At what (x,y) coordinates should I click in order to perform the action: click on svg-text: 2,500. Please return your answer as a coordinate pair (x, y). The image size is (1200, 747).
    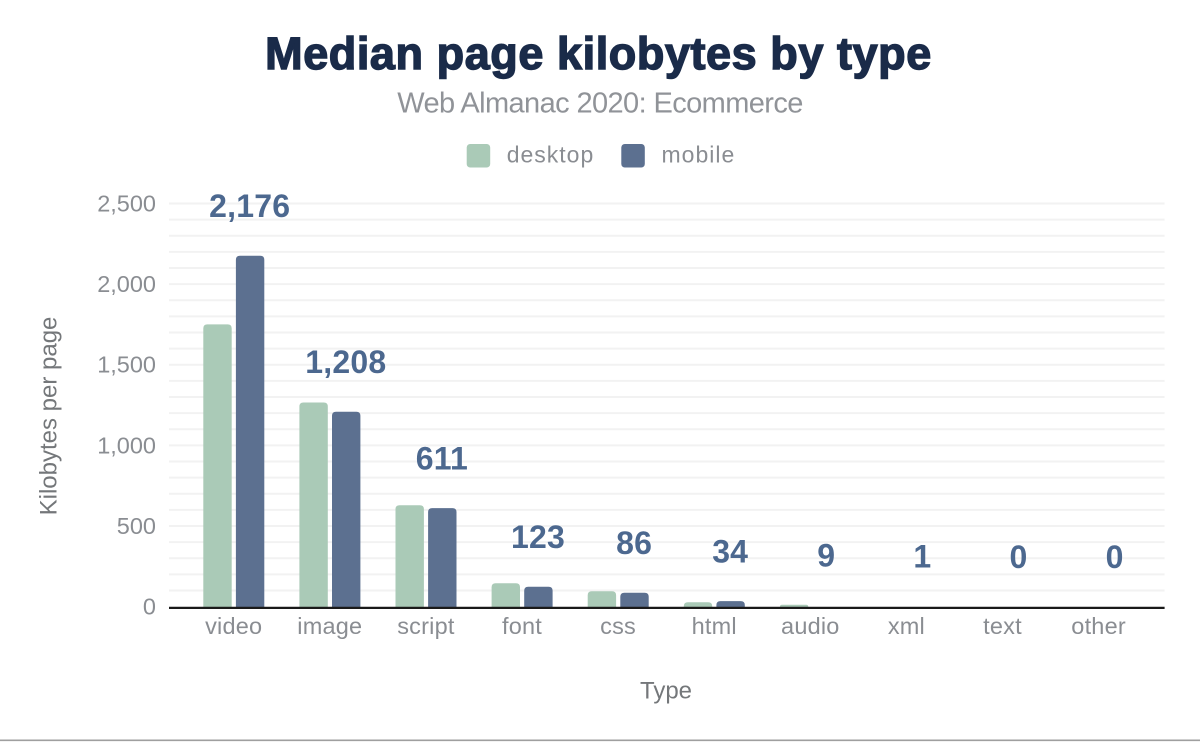
    Looking at the image, I should click on (126, 204).